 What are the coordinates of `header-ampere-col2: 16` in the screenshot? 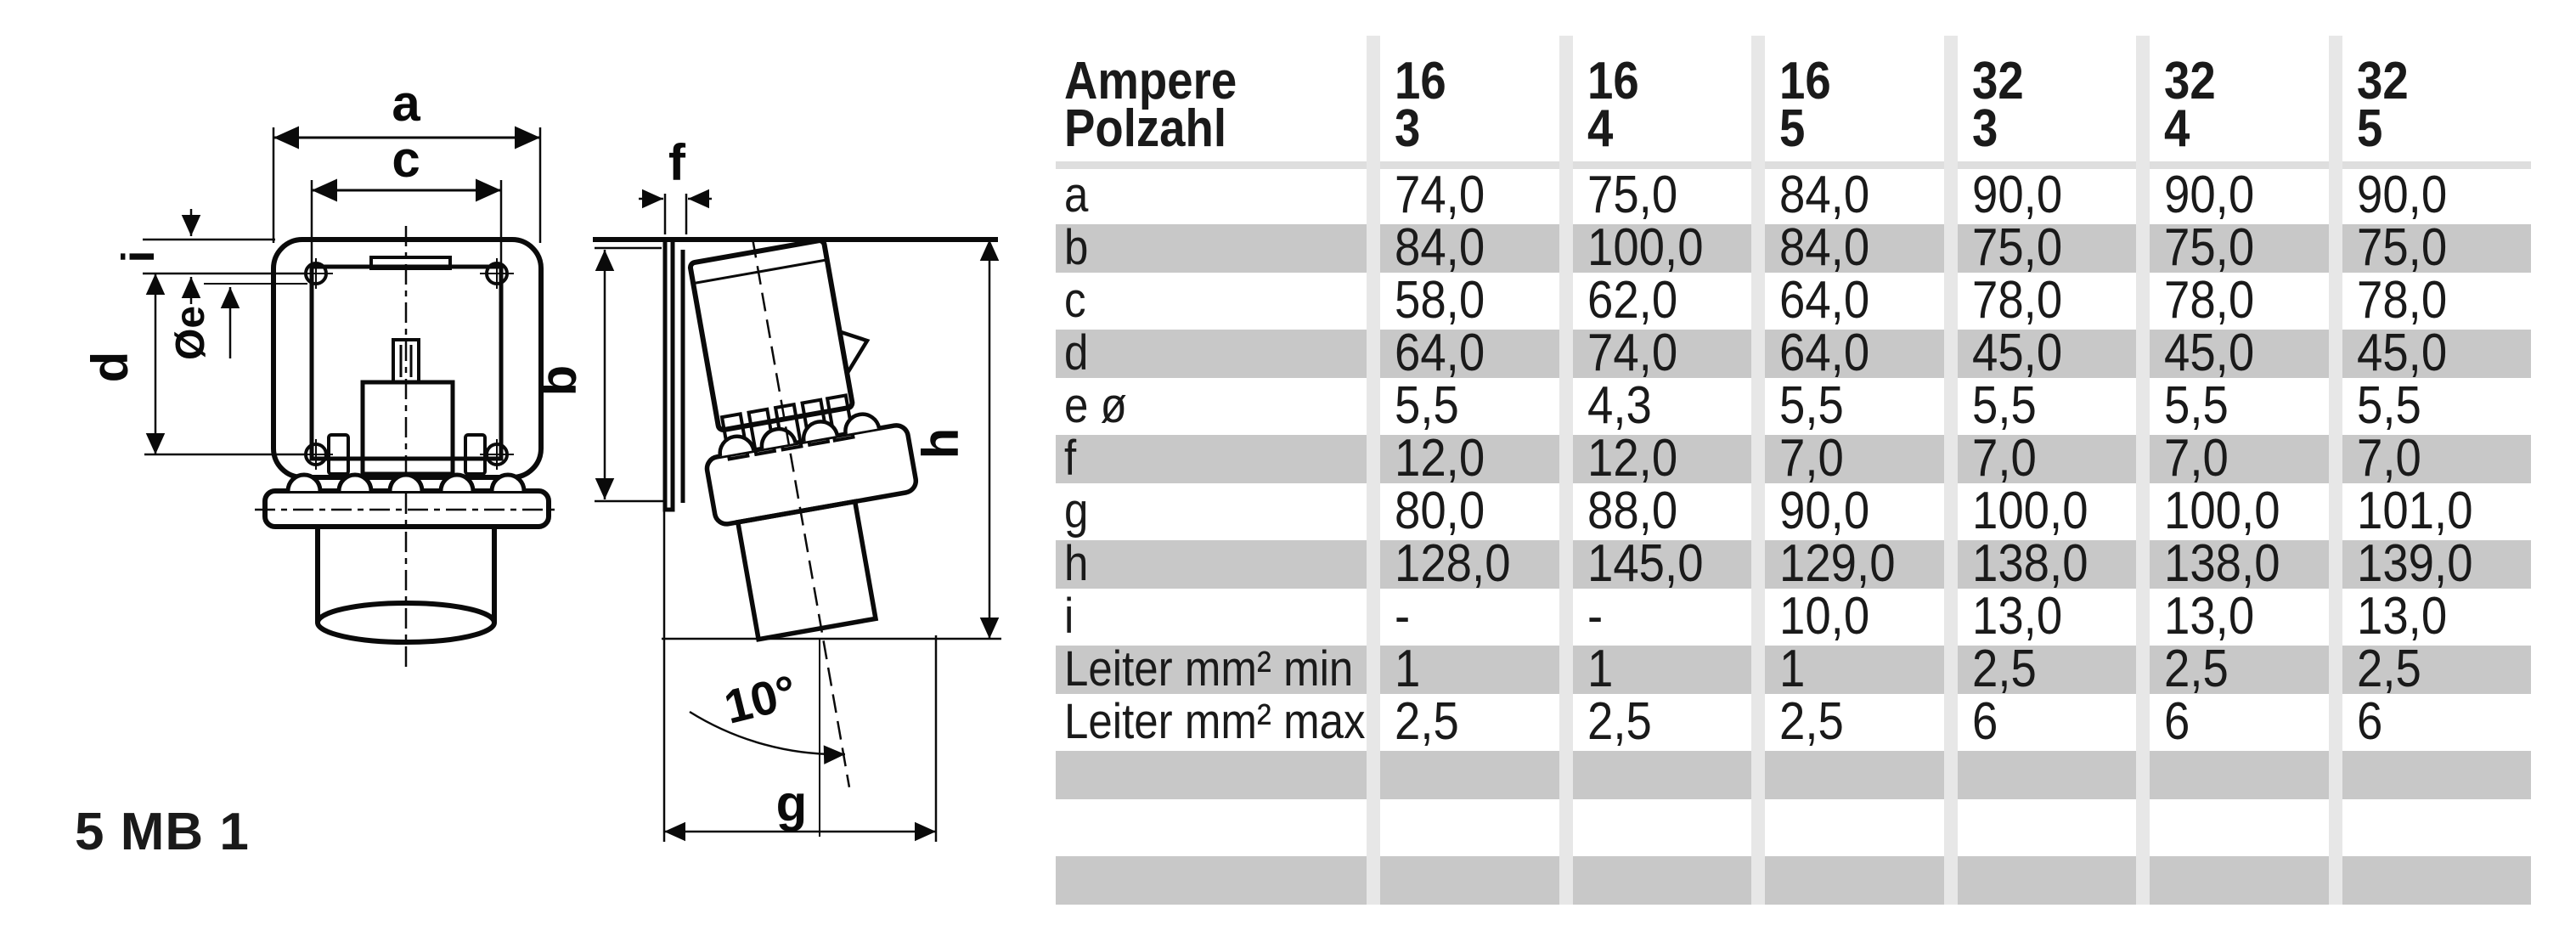 It's located at (1613, 81).